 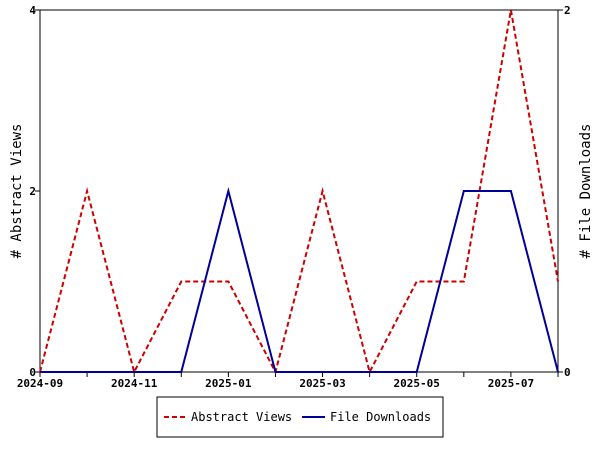 I want to click on y2-axis-title: # File Downloads, so click(x=586, y=191).